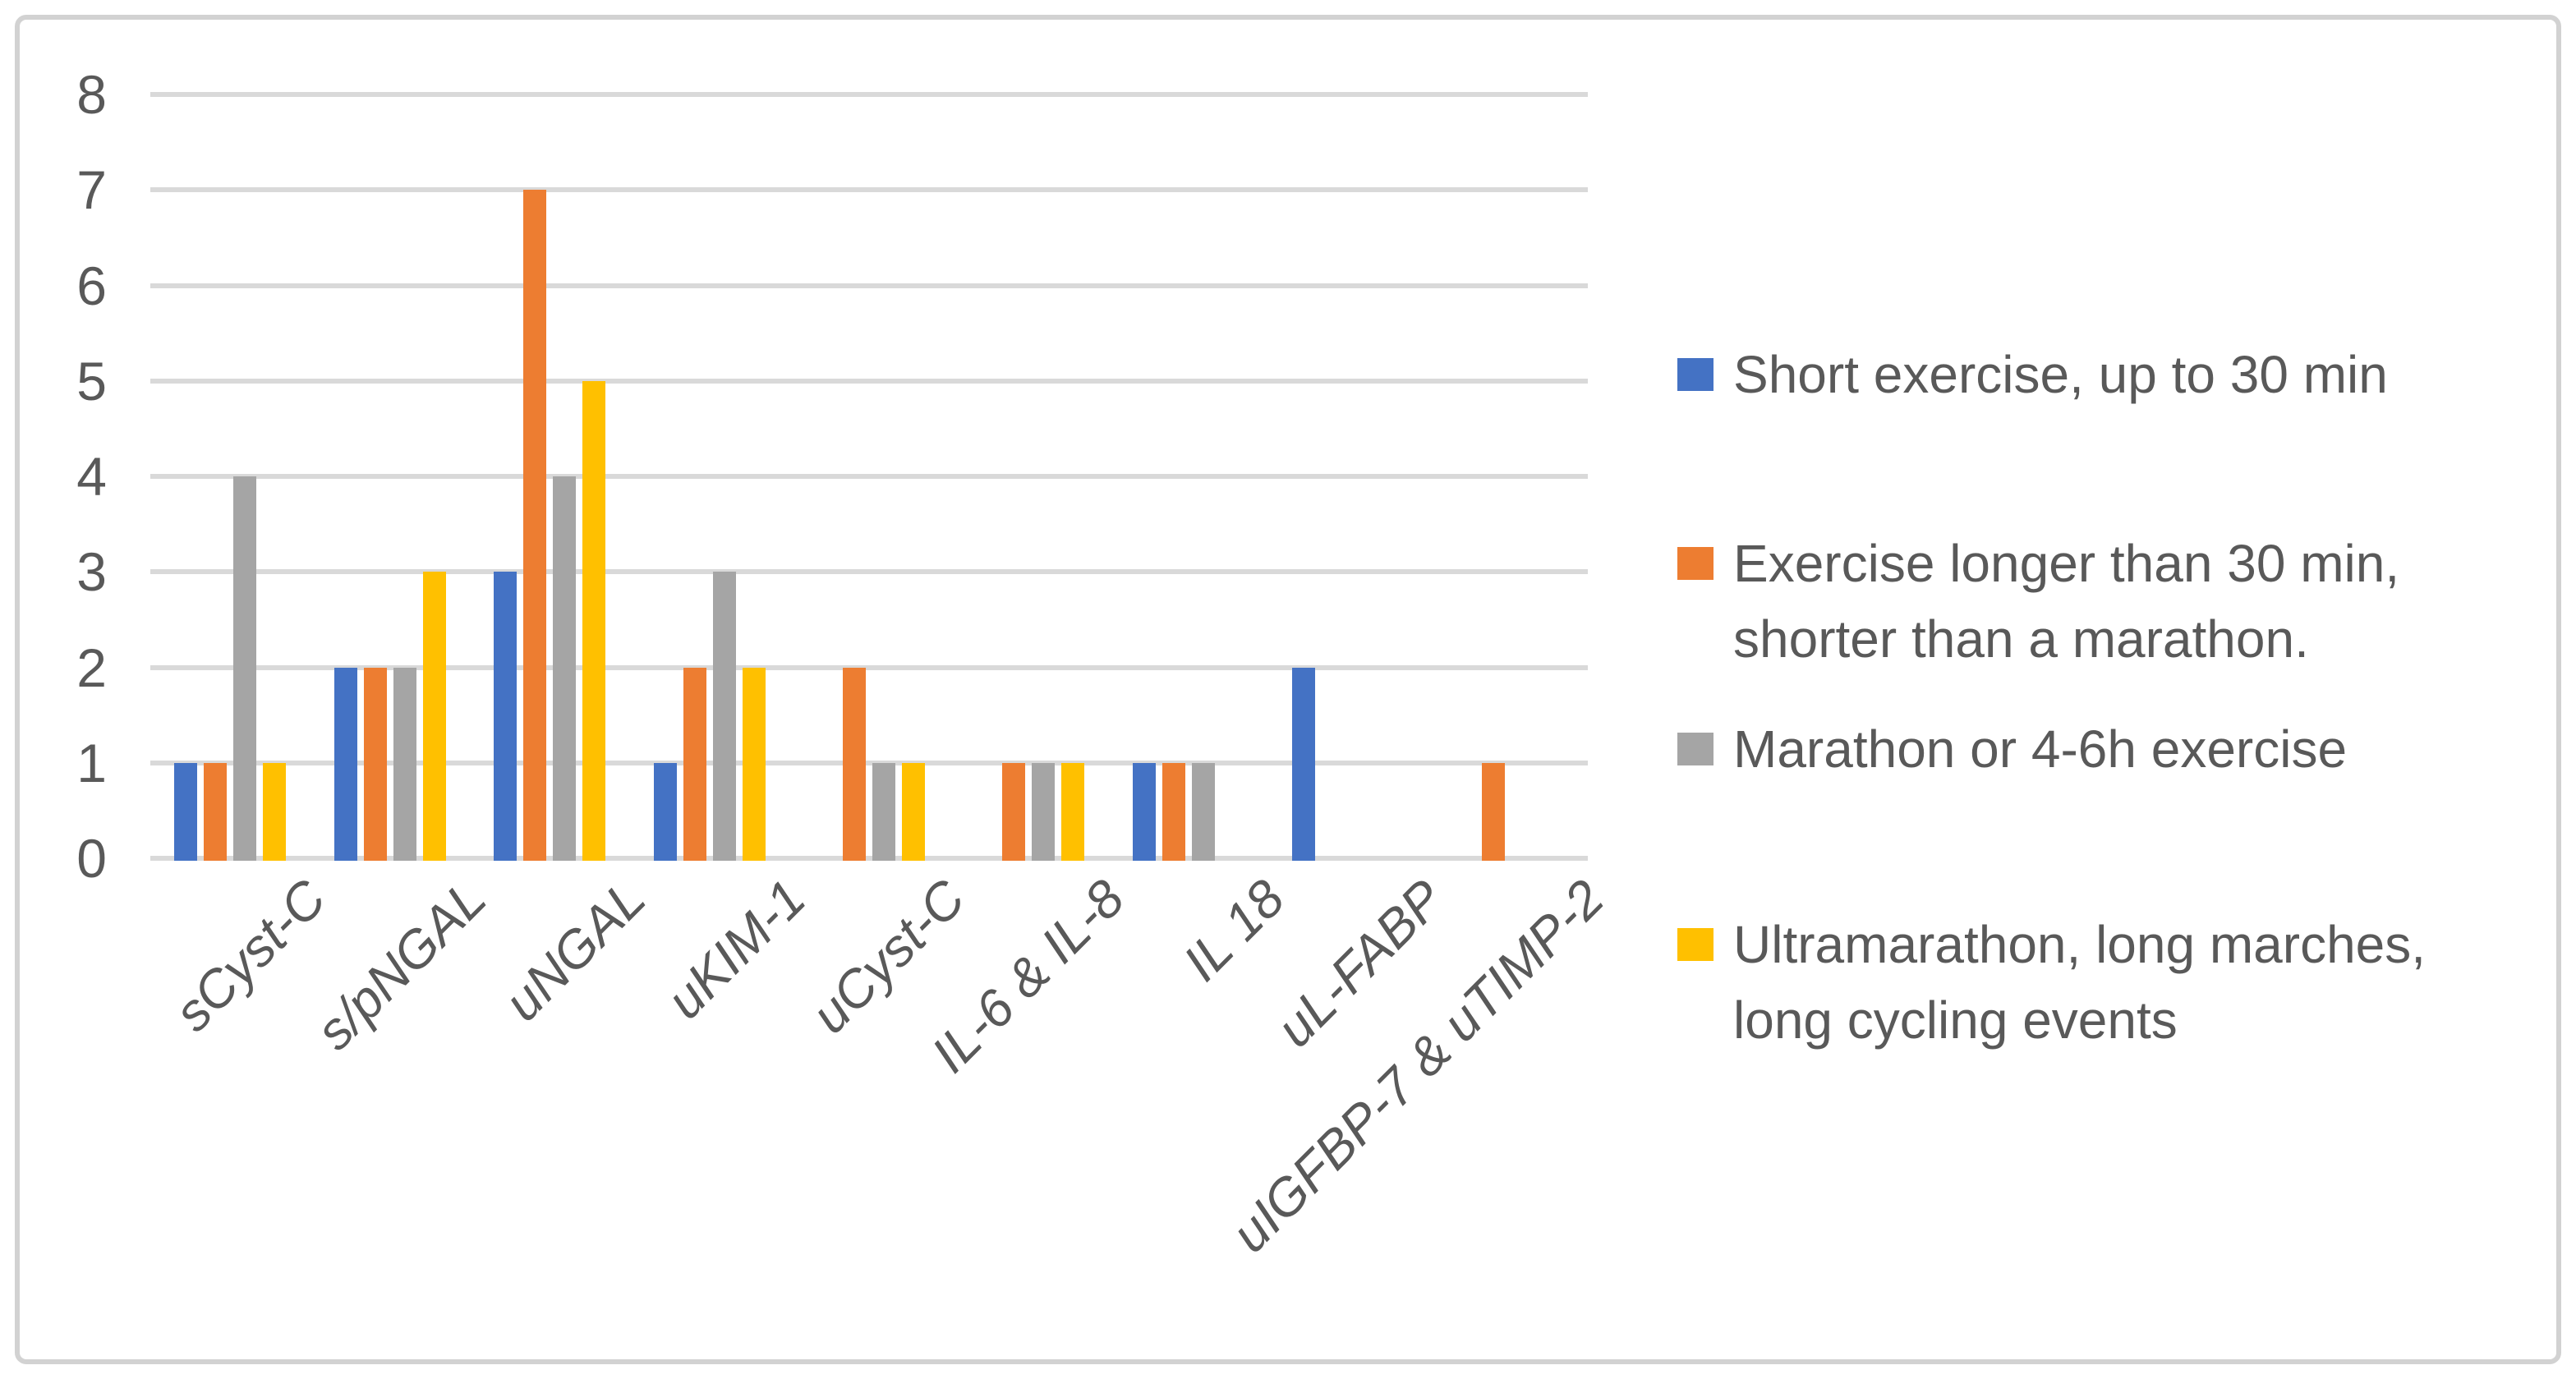  Describe the element at coordinates (91, 190) in the screenshot. I see `y-axis-tick-label: 7` at that location.